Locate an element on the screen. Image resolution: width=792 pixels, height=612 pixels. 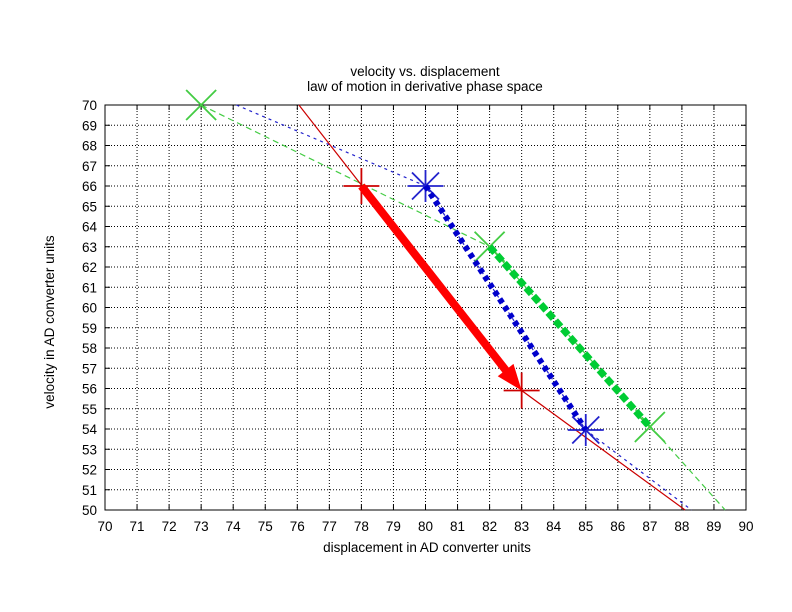
y-tick-label: 66 is located at coordinates (89, 186).